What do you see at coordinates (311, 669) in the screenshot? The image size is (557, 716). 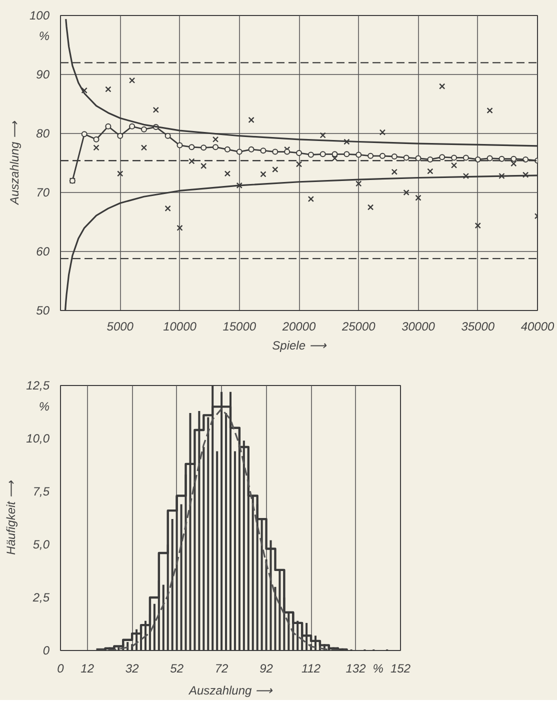 I see `x-tick-label: 112` at bounding box center [311, 669].